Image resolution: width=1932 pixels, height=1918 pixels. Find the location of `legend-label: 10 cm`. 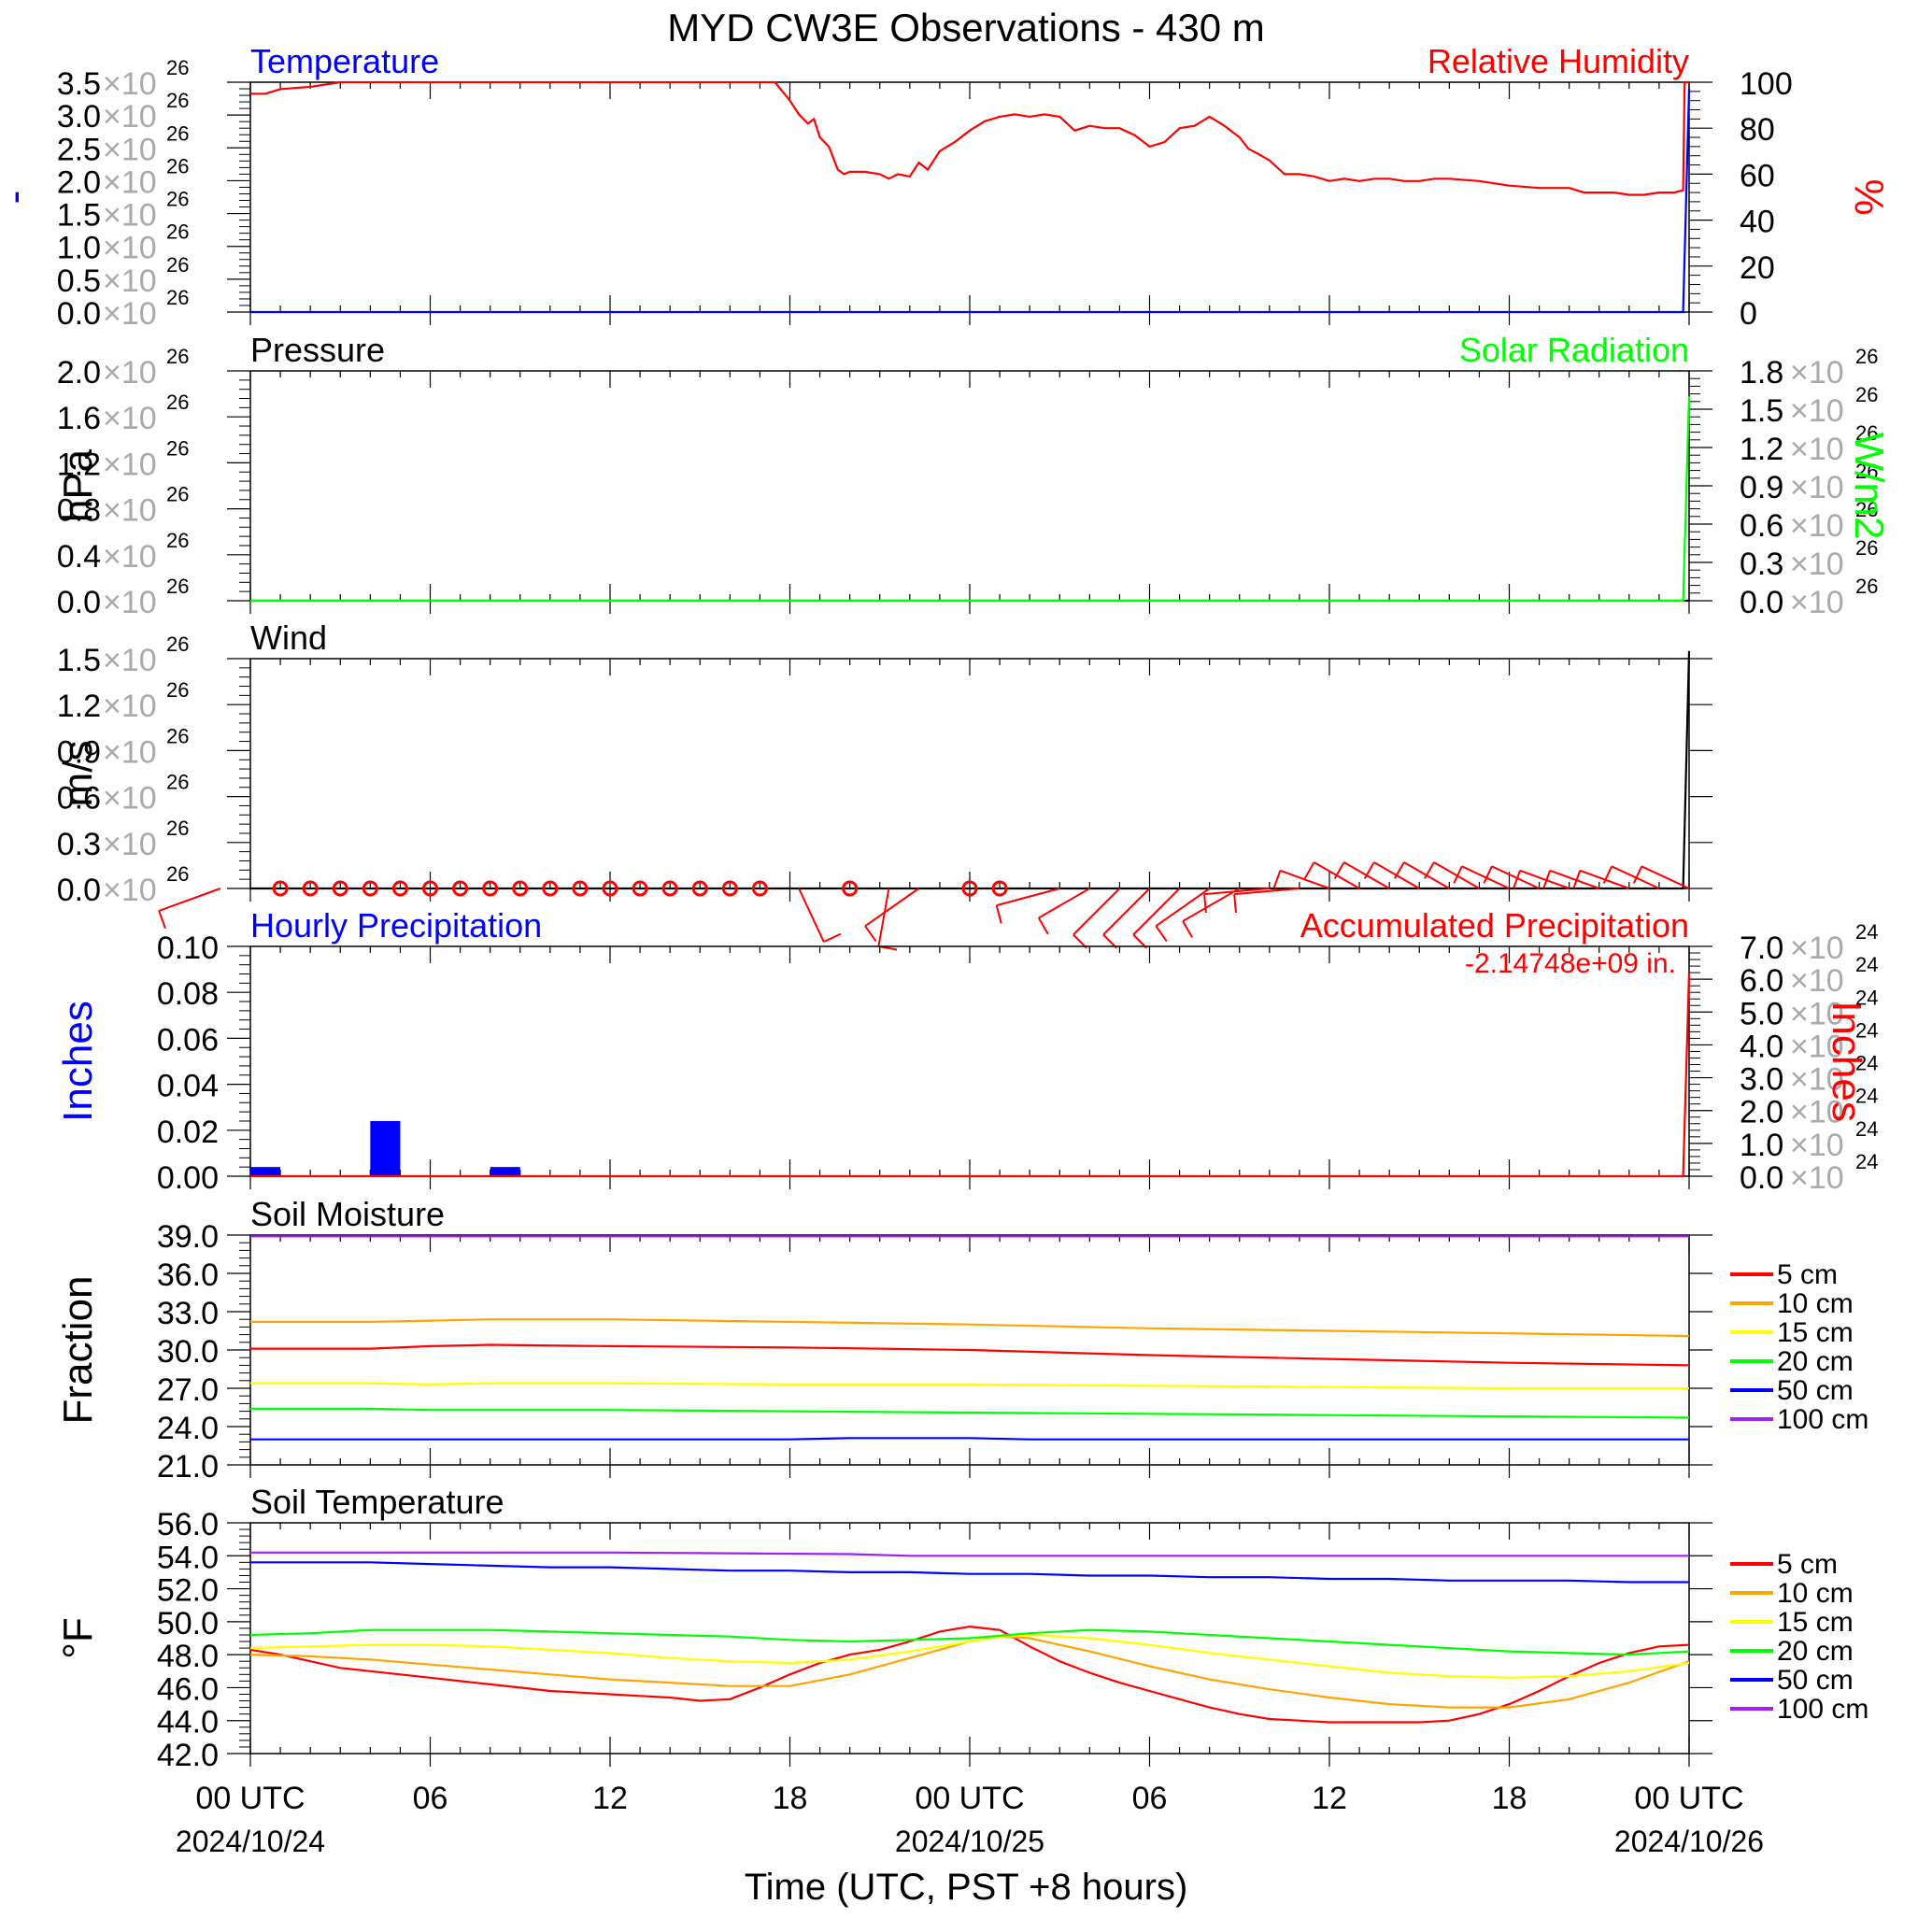

legend-label: 10 cm is located at coordinates (1815, 1594).